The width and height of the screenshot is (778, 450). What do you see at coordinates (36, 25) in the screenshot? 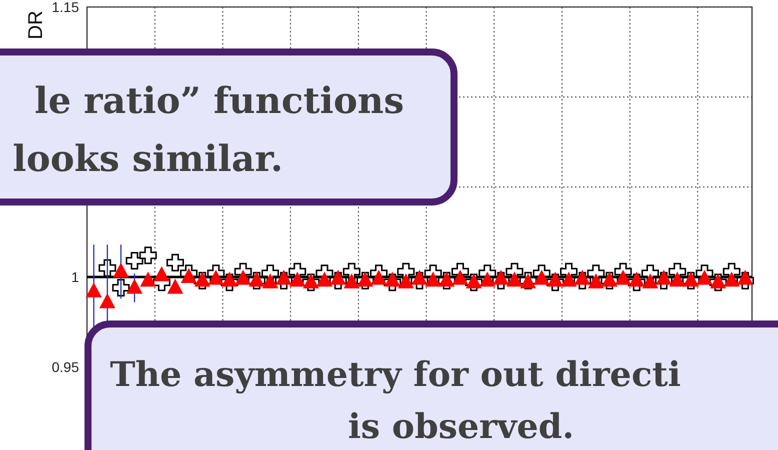
I see `y-axis-title: DR` at bounding box center [36, 25].